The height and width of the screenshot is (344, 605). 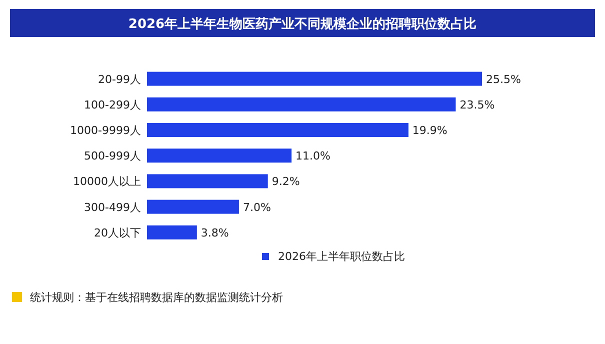 I want to click on data-label: 11.0%, so click(x=313, y=156).